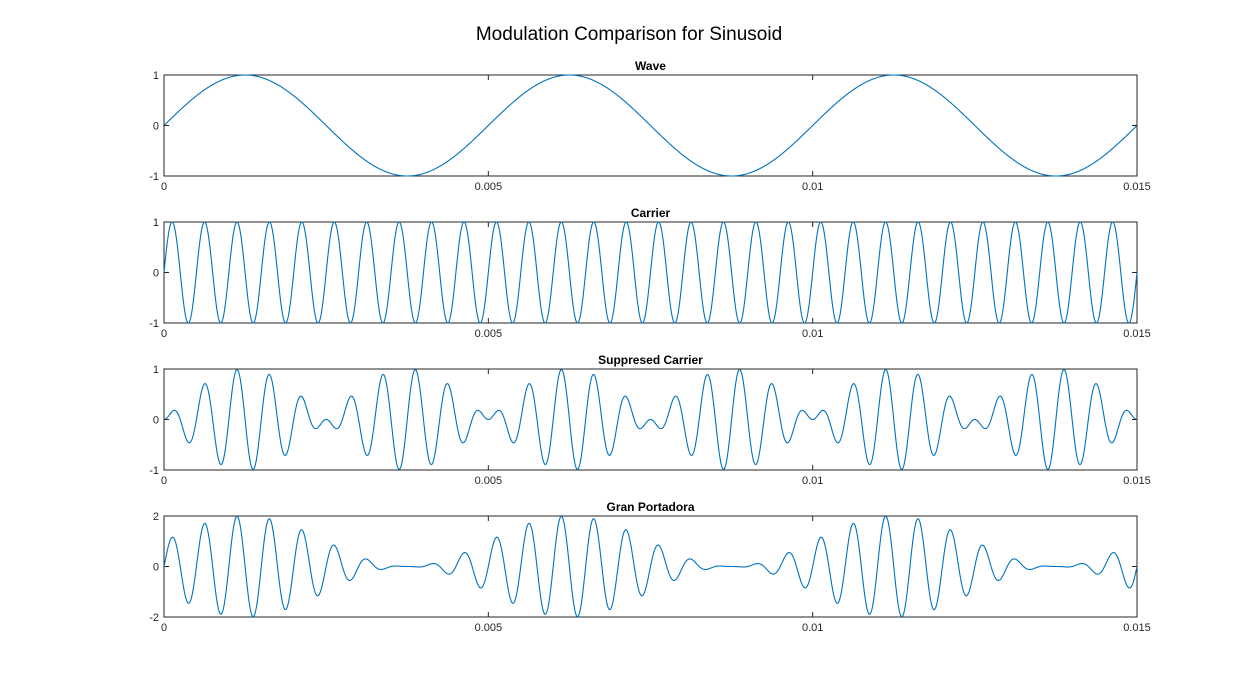 The height and width of the screenshot is (691, 1258). What do you see at coordinates (651, 213) in the screenshot?
I see `subplot-title: Carrier` at bounding box center [651, 213].